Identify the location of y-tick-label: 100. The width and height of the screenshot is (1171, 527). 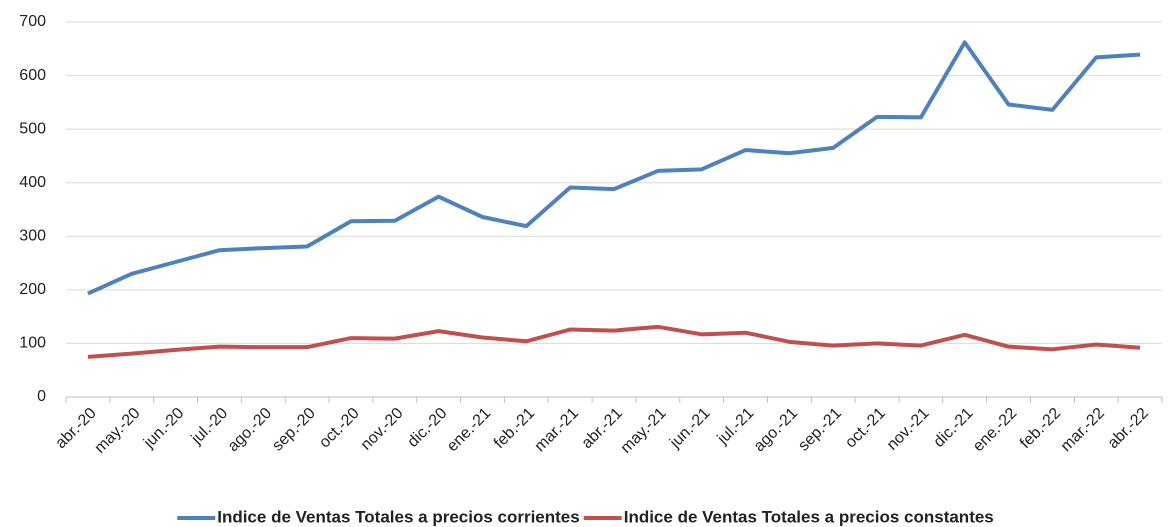
(32, 343).